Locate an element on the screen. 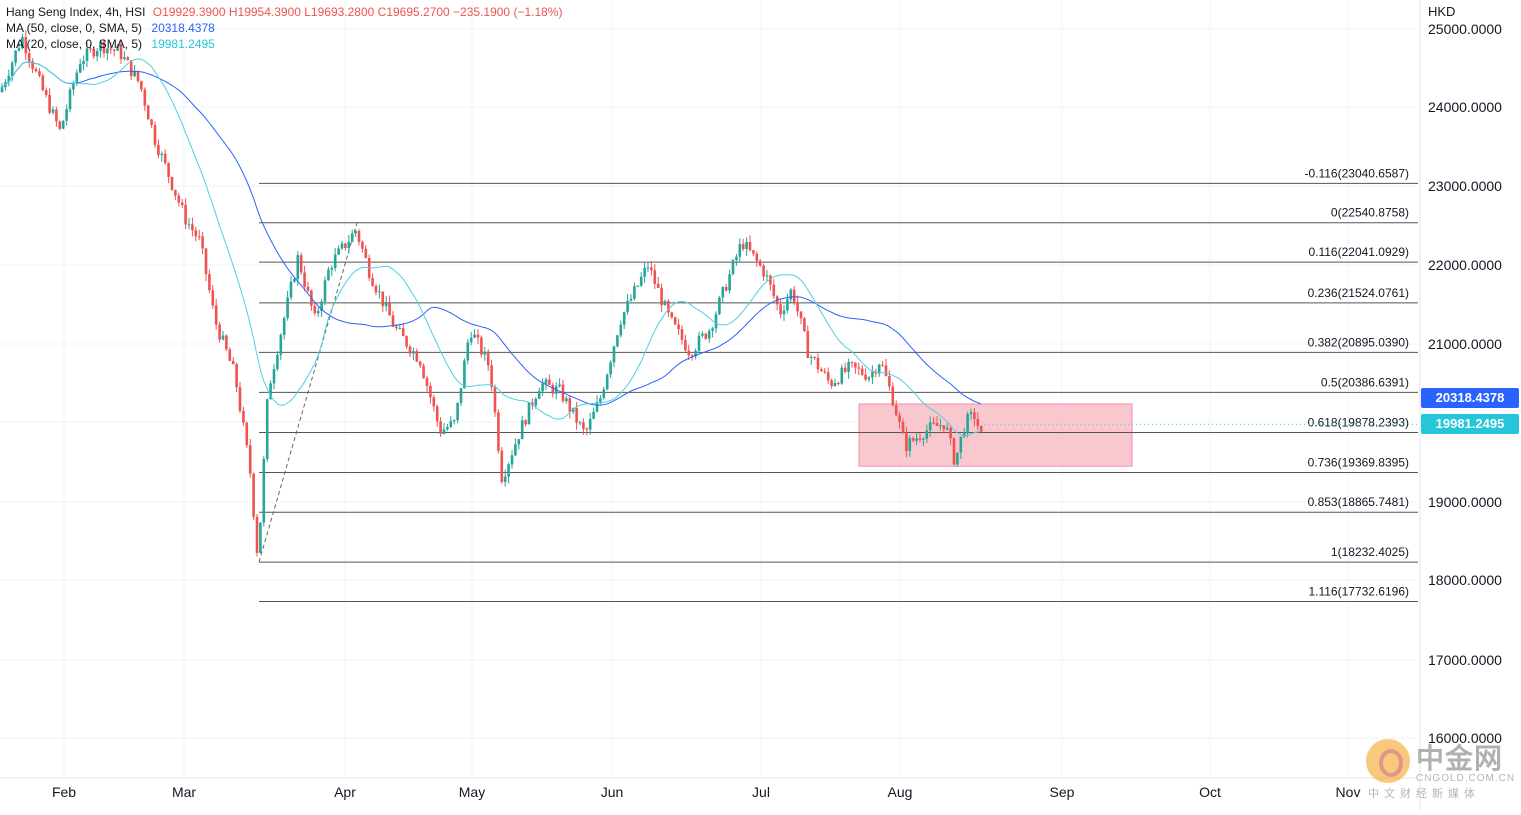 The height and width of the screenshot is (815, 1521). watermark: 中金网 CNGOLD.COM.CN 中文财经新媒体 is located at coordinates (1441, 769).